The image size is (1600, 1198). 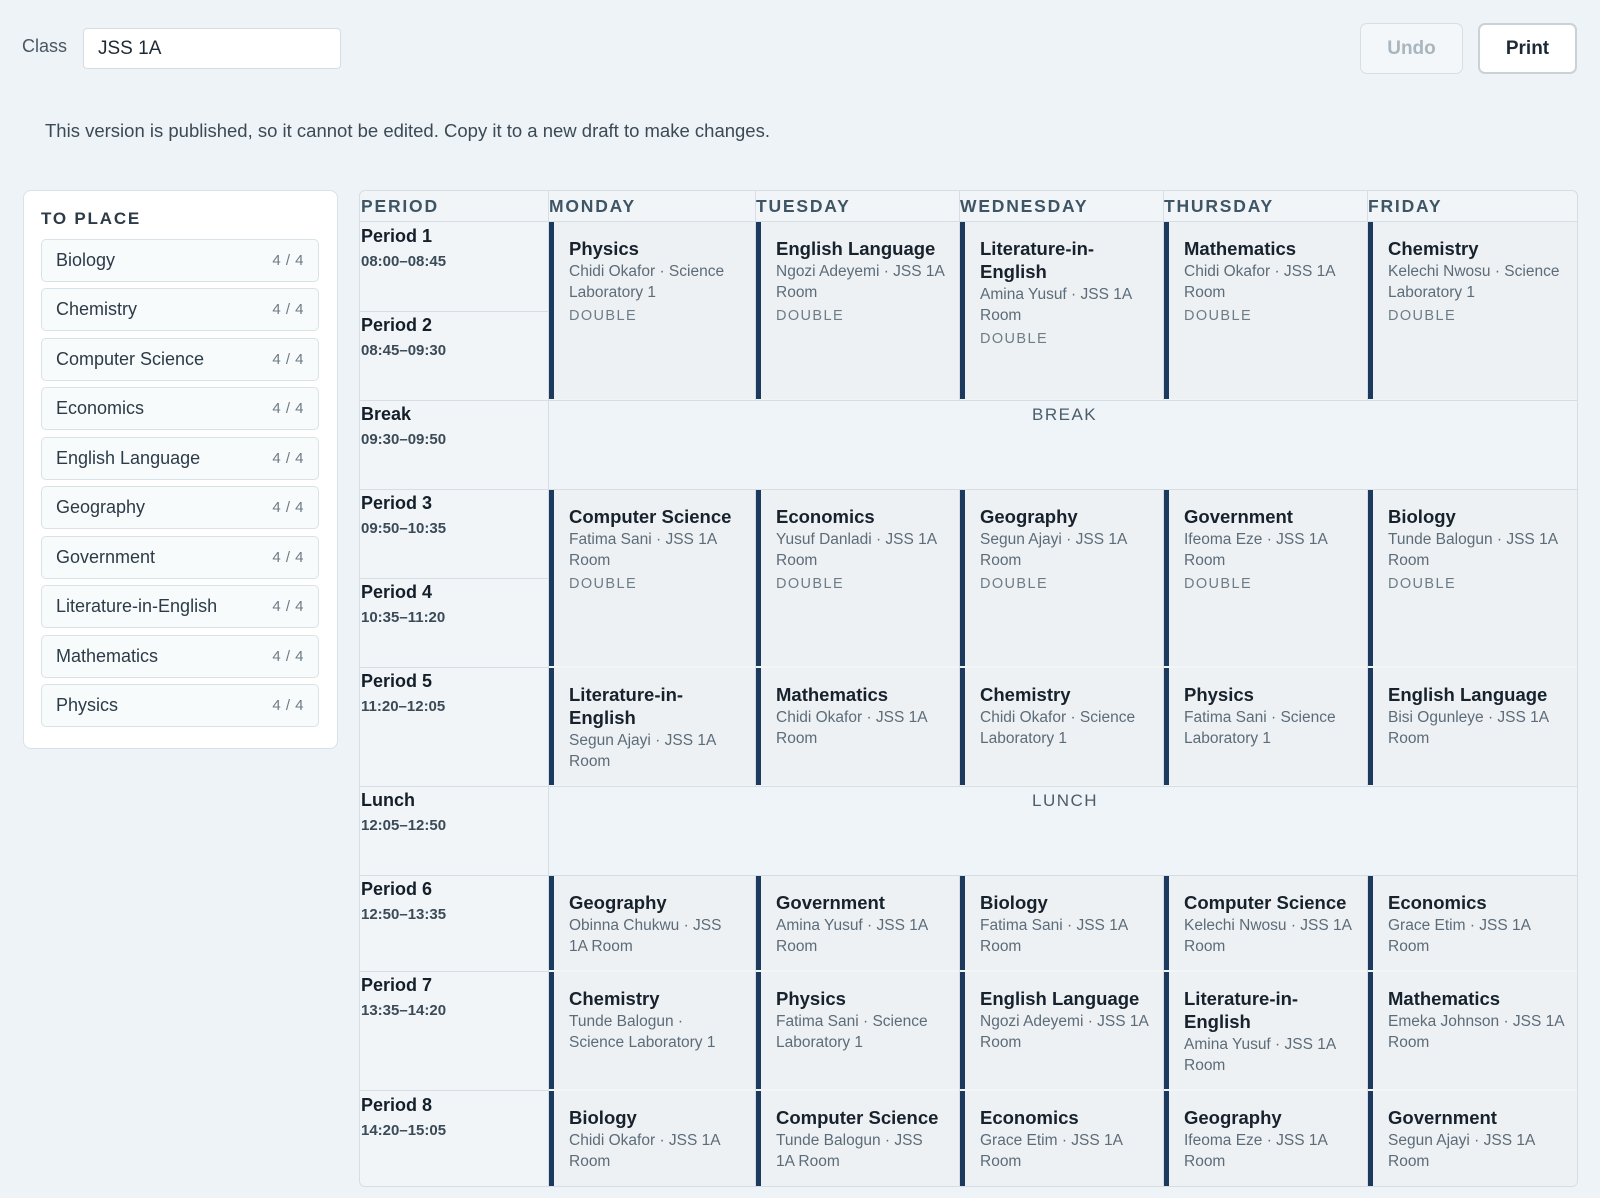 I want to click on period-time: 08:00–08:45, so click(x=404, y=261).